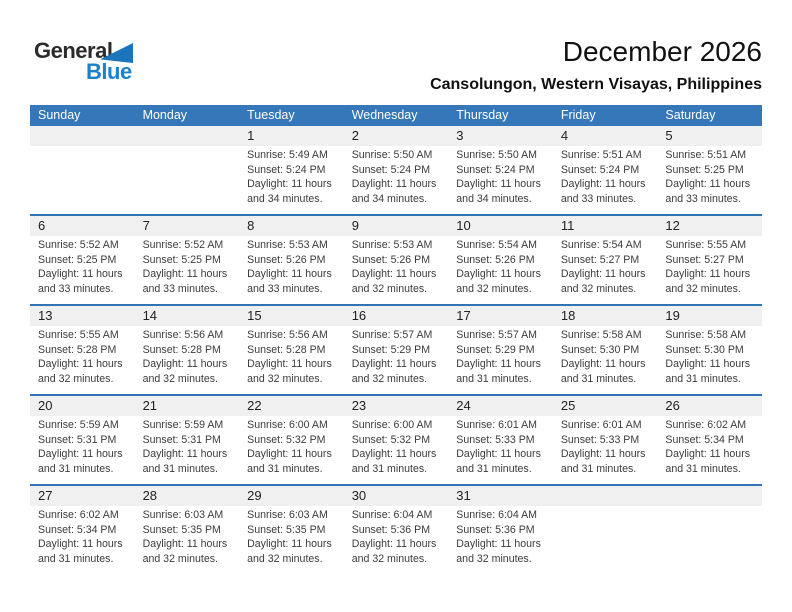 The image size is (792, 612). What do you see at coordinates (500, 496) in the screenshot?
I see `day-number: 31` at bounding box center [500, 496].